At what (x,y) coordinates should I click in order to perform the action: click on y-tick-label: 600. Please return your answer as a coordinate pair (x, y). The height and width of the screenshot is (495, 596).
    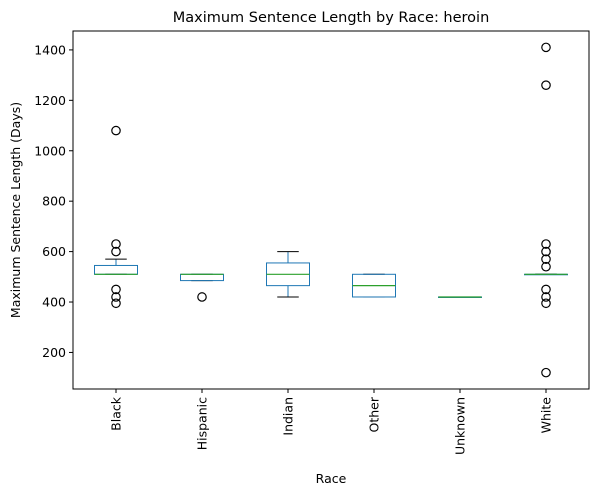
    Looking at the image, I should click on (54, 251).